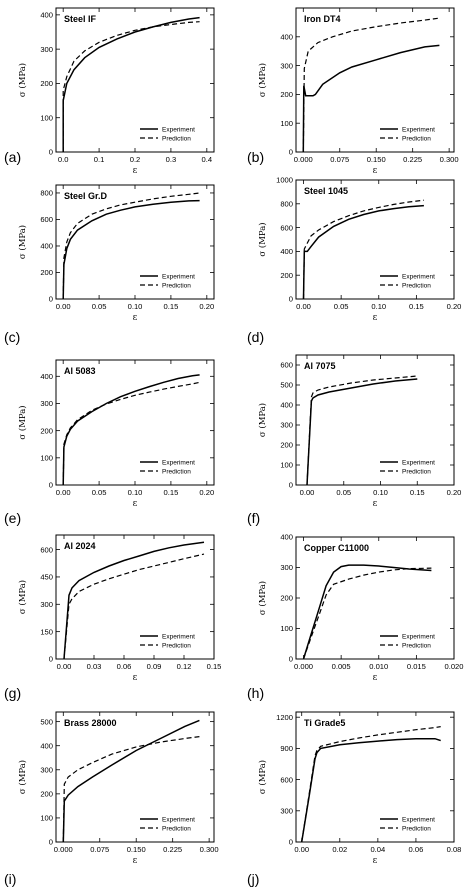 This screenshot has height=888, width=474. I want to click on panel-label: (b), so click(255, 157).